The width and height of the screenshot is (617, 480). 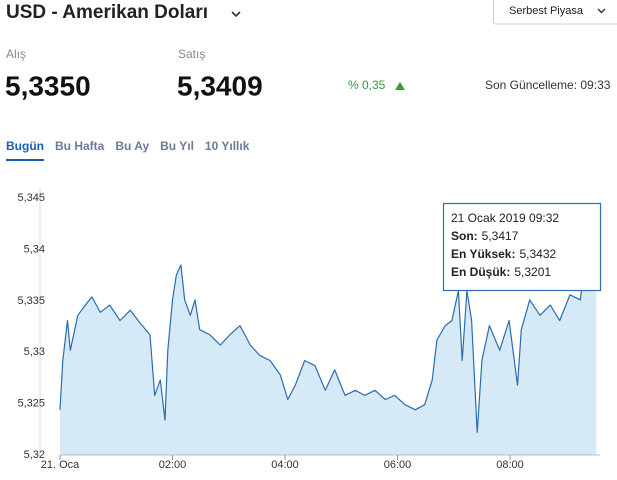 What do you see at coordinates (25, 146) in the screenshot?
I see `period-tab: Bugün` at bounding box center [25, 146].